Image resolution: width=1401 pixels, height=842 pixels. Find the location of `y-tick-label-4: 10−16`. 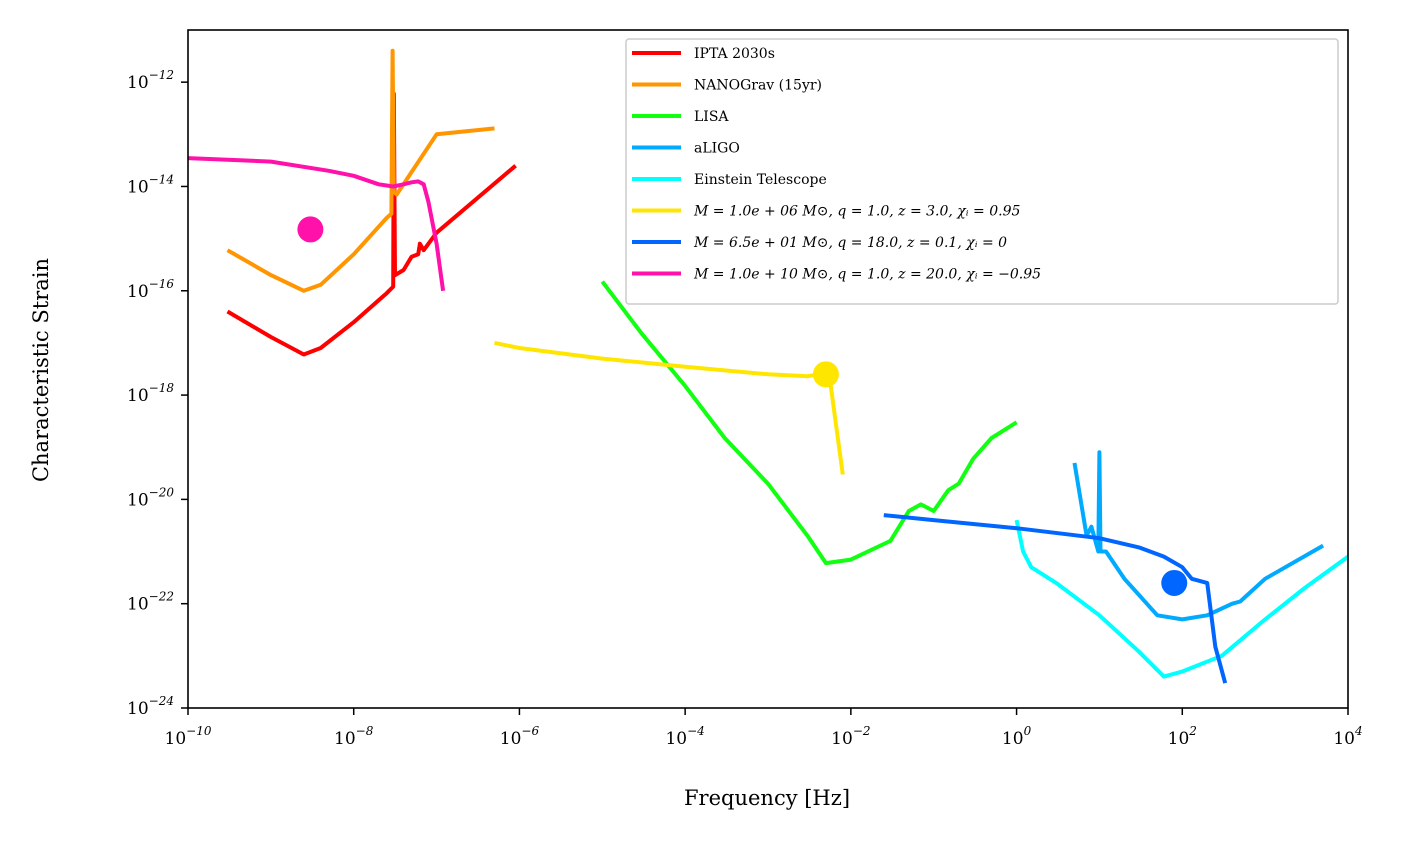

y-tick-label-4: 10−16 is located at coordinates (150, 289).